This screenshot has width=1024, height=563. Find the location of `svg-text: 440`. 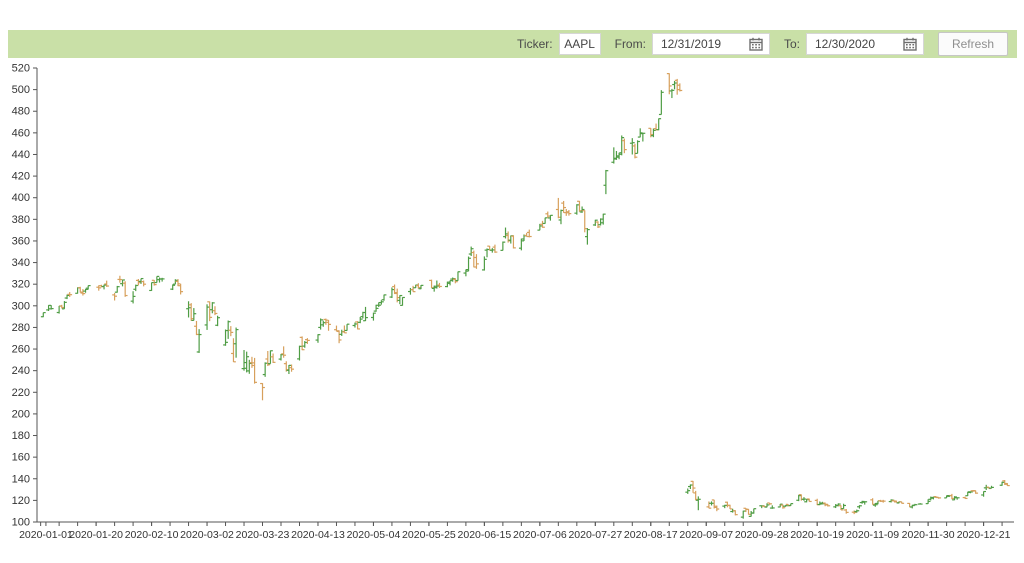

svg-text: 440 is located at coordinates (21, 155).